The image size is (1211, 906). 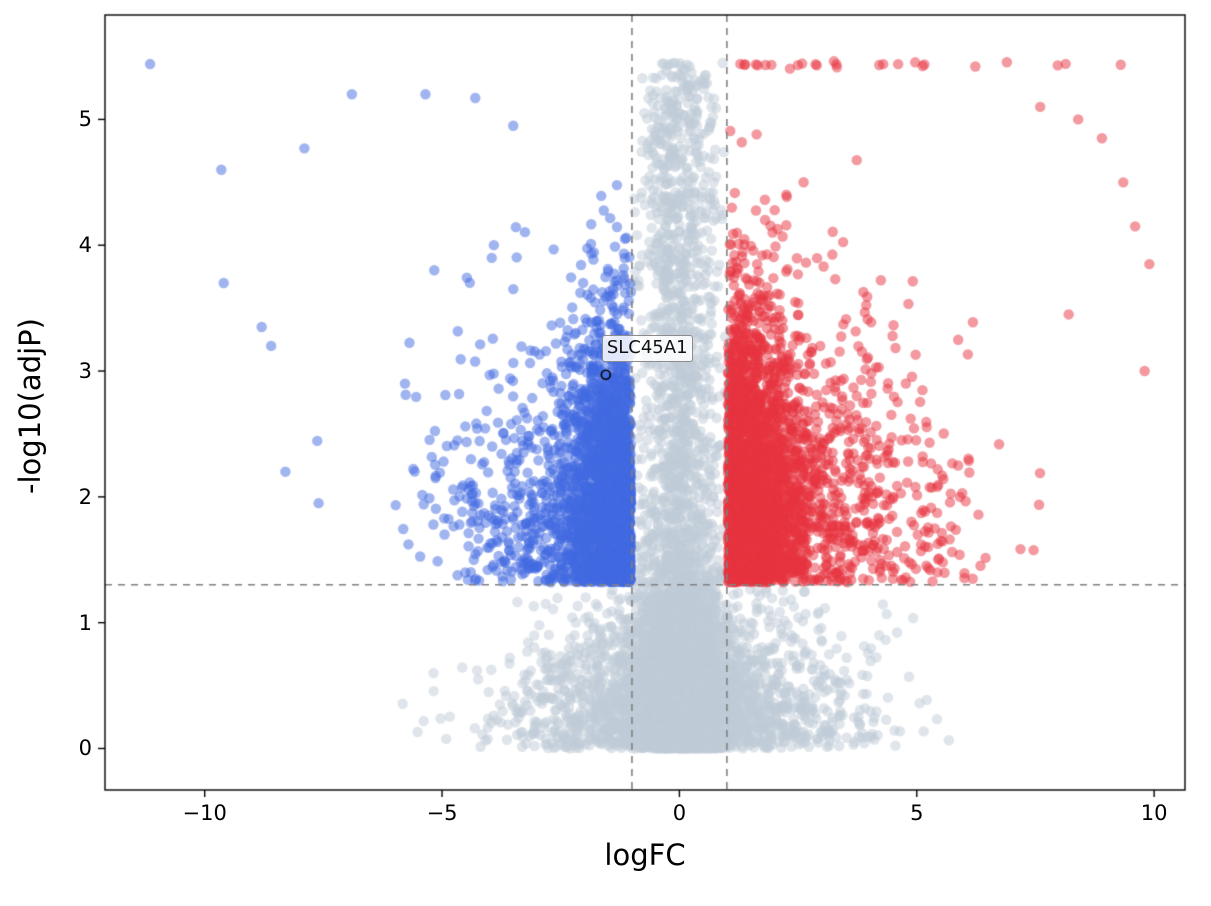 What do you see at coordinates (679, 813) in the screenshot?
I see `x-tick-label: 0` at bounding box center [679, 813].